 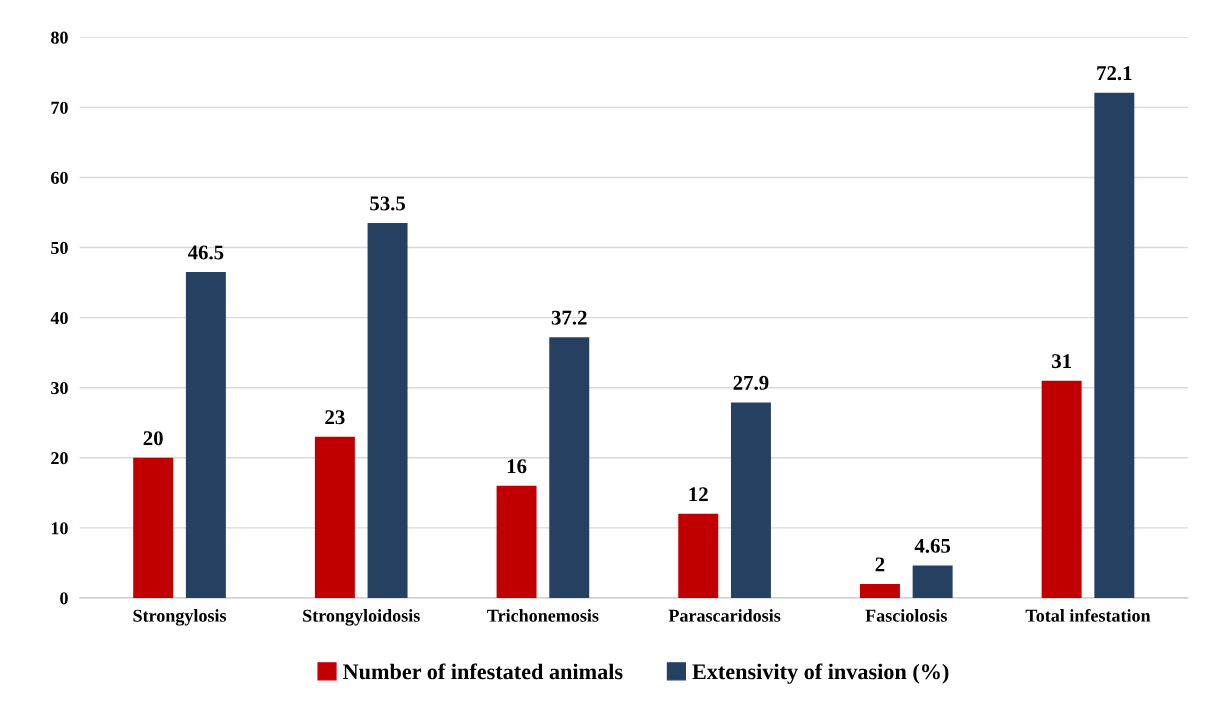 What do you see at coordinates (59, 388) in the screenshot?
I see `y-tick-label: 30` at bounding box center [59, 388].